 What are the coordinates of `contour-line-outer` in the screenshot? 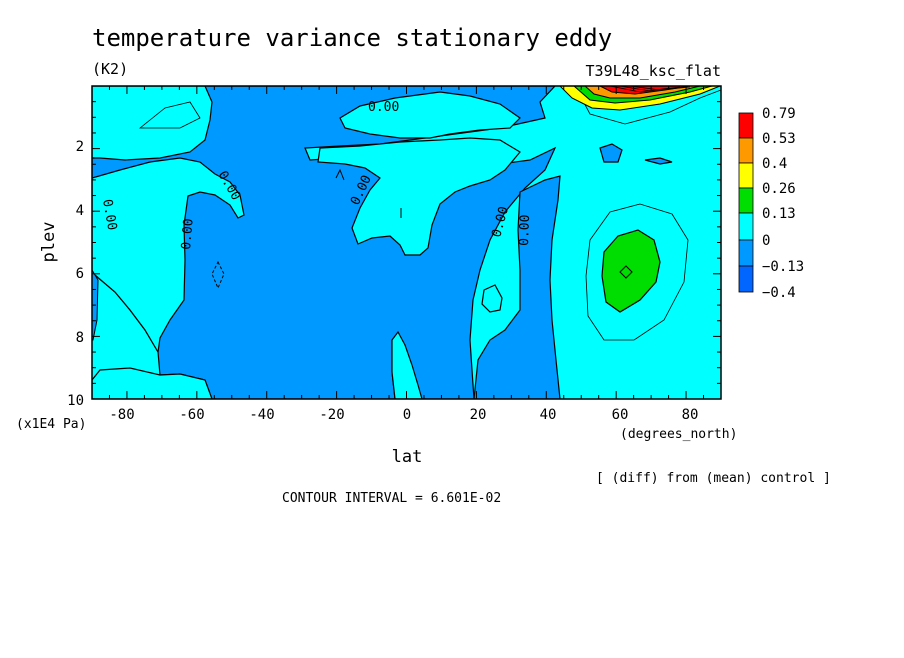 It's located at (637, 272).